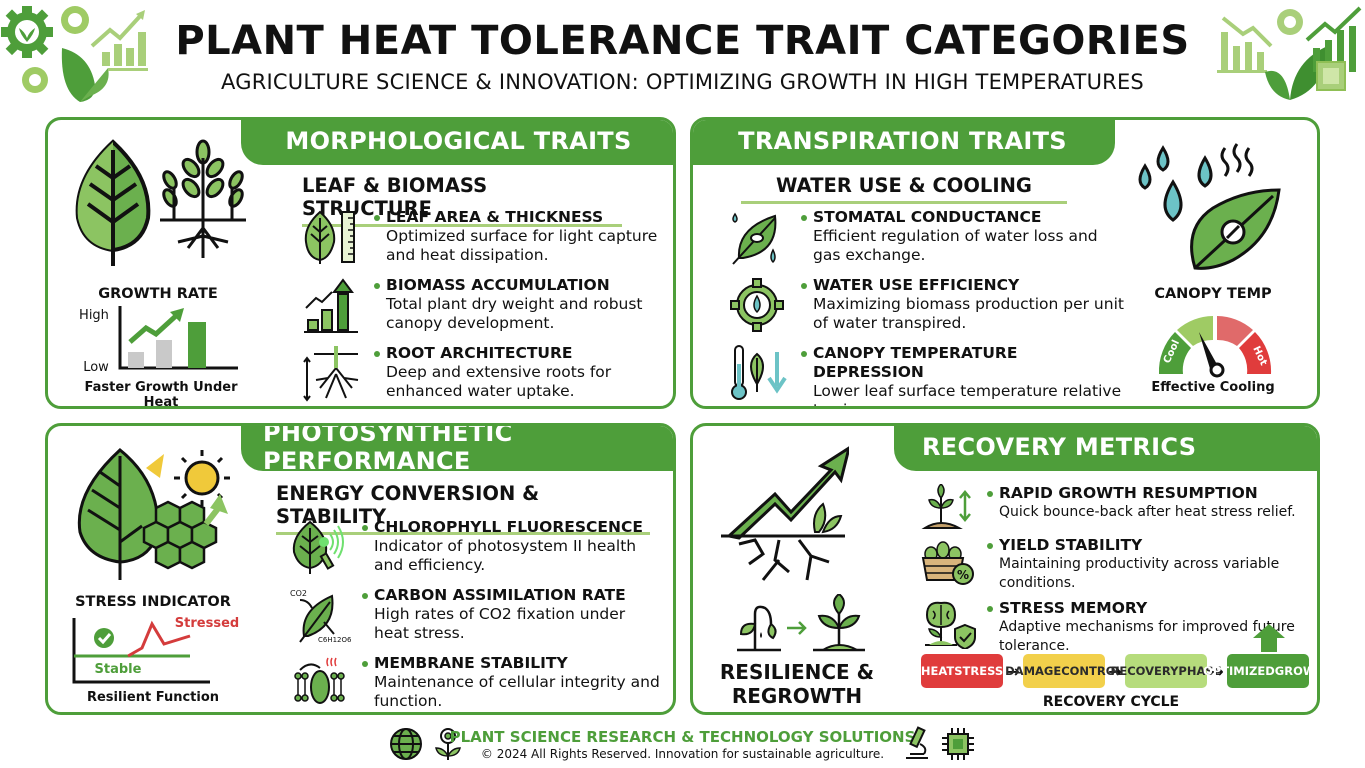 The image size is (1365, 768). I want to click on microscope-icon, so click(917, 742).